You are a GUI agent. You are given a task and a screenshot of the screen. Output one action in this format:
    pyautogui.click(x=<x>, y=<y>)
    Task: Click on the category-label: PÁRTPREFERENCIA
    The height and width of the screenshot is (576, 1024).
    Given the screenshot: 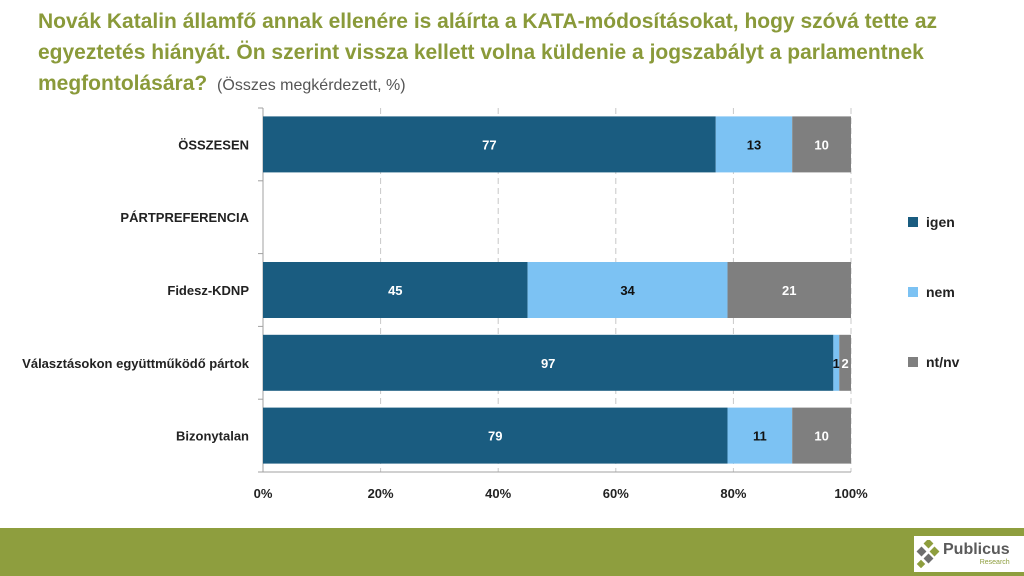 What is the action you would take?
    pyautogui.click(x=184, y=217)
    